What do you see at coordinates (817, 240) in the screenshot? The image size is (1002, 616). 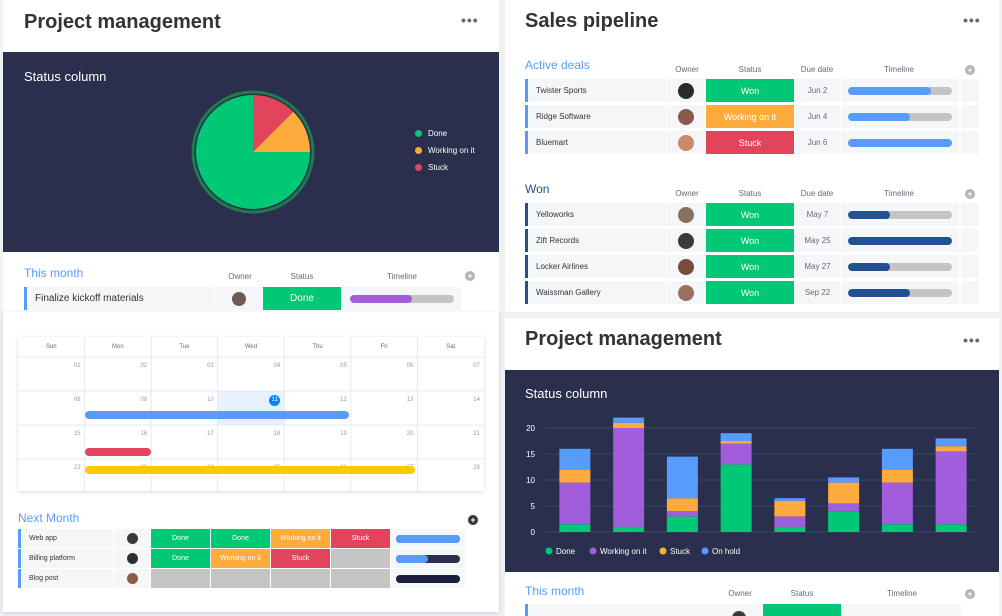 I see `due-date: May 25` at bounding box center [817, 240].